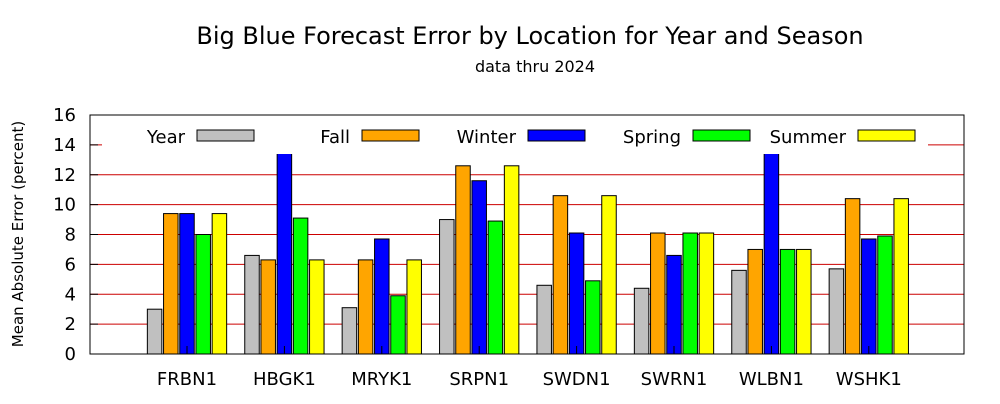 This screenshot has width=1000, height=404. I want to click on bar-fall-wlbn1, so click(755, 301).